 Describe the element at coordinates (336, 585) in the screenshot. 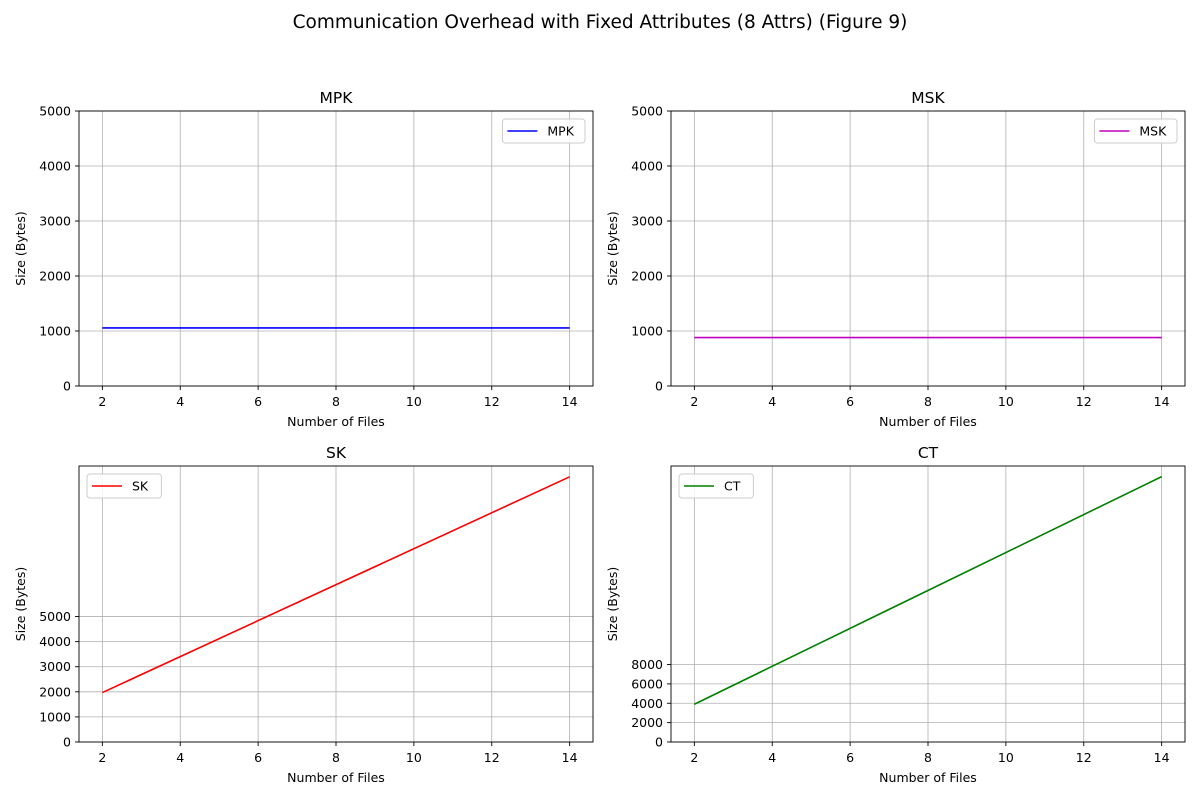

I see `series-line-sk` at that location.